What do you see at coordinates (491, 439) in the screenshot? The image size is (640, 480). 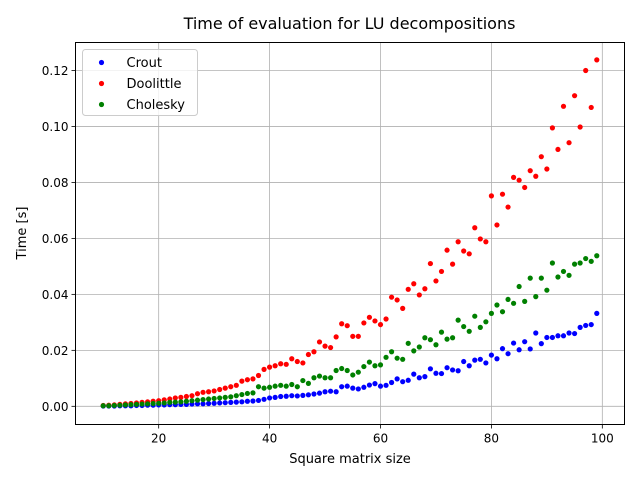 I see `x-tick-label: 80` at bounding box center [491, 439].